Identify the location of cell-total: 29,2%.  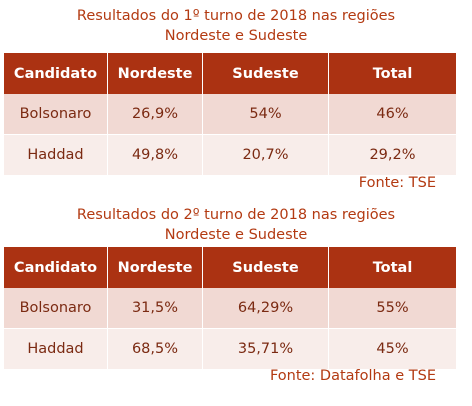
(392, 155).